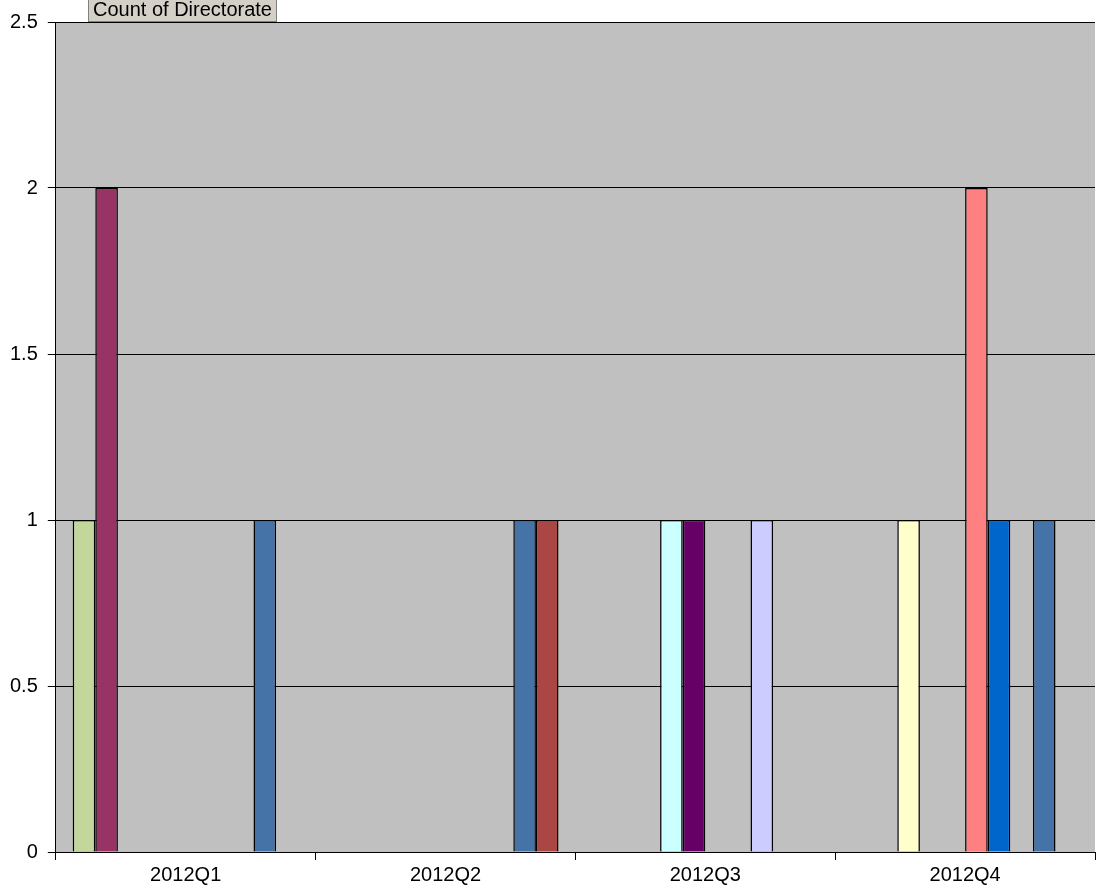  What do you see at coordinates (182, 11) in the screenshot?
I see `chart-title: Count of Directorate` at bounding box center [182, 11].